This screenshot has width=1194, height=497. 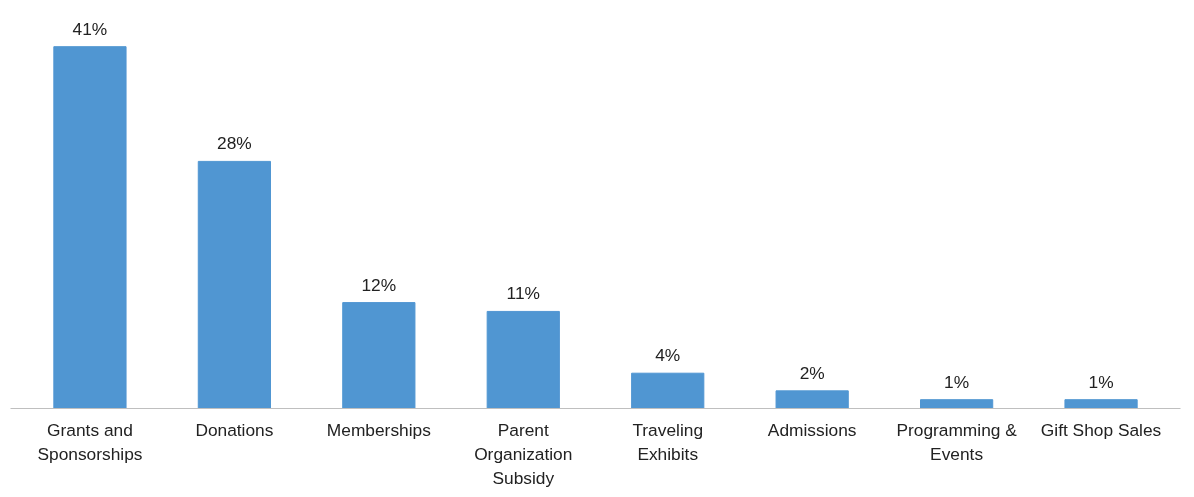 What do you see at coordinates (523, 293) in the screenshot?
I see `data-label: 11%` at bounding box center [523, 293].